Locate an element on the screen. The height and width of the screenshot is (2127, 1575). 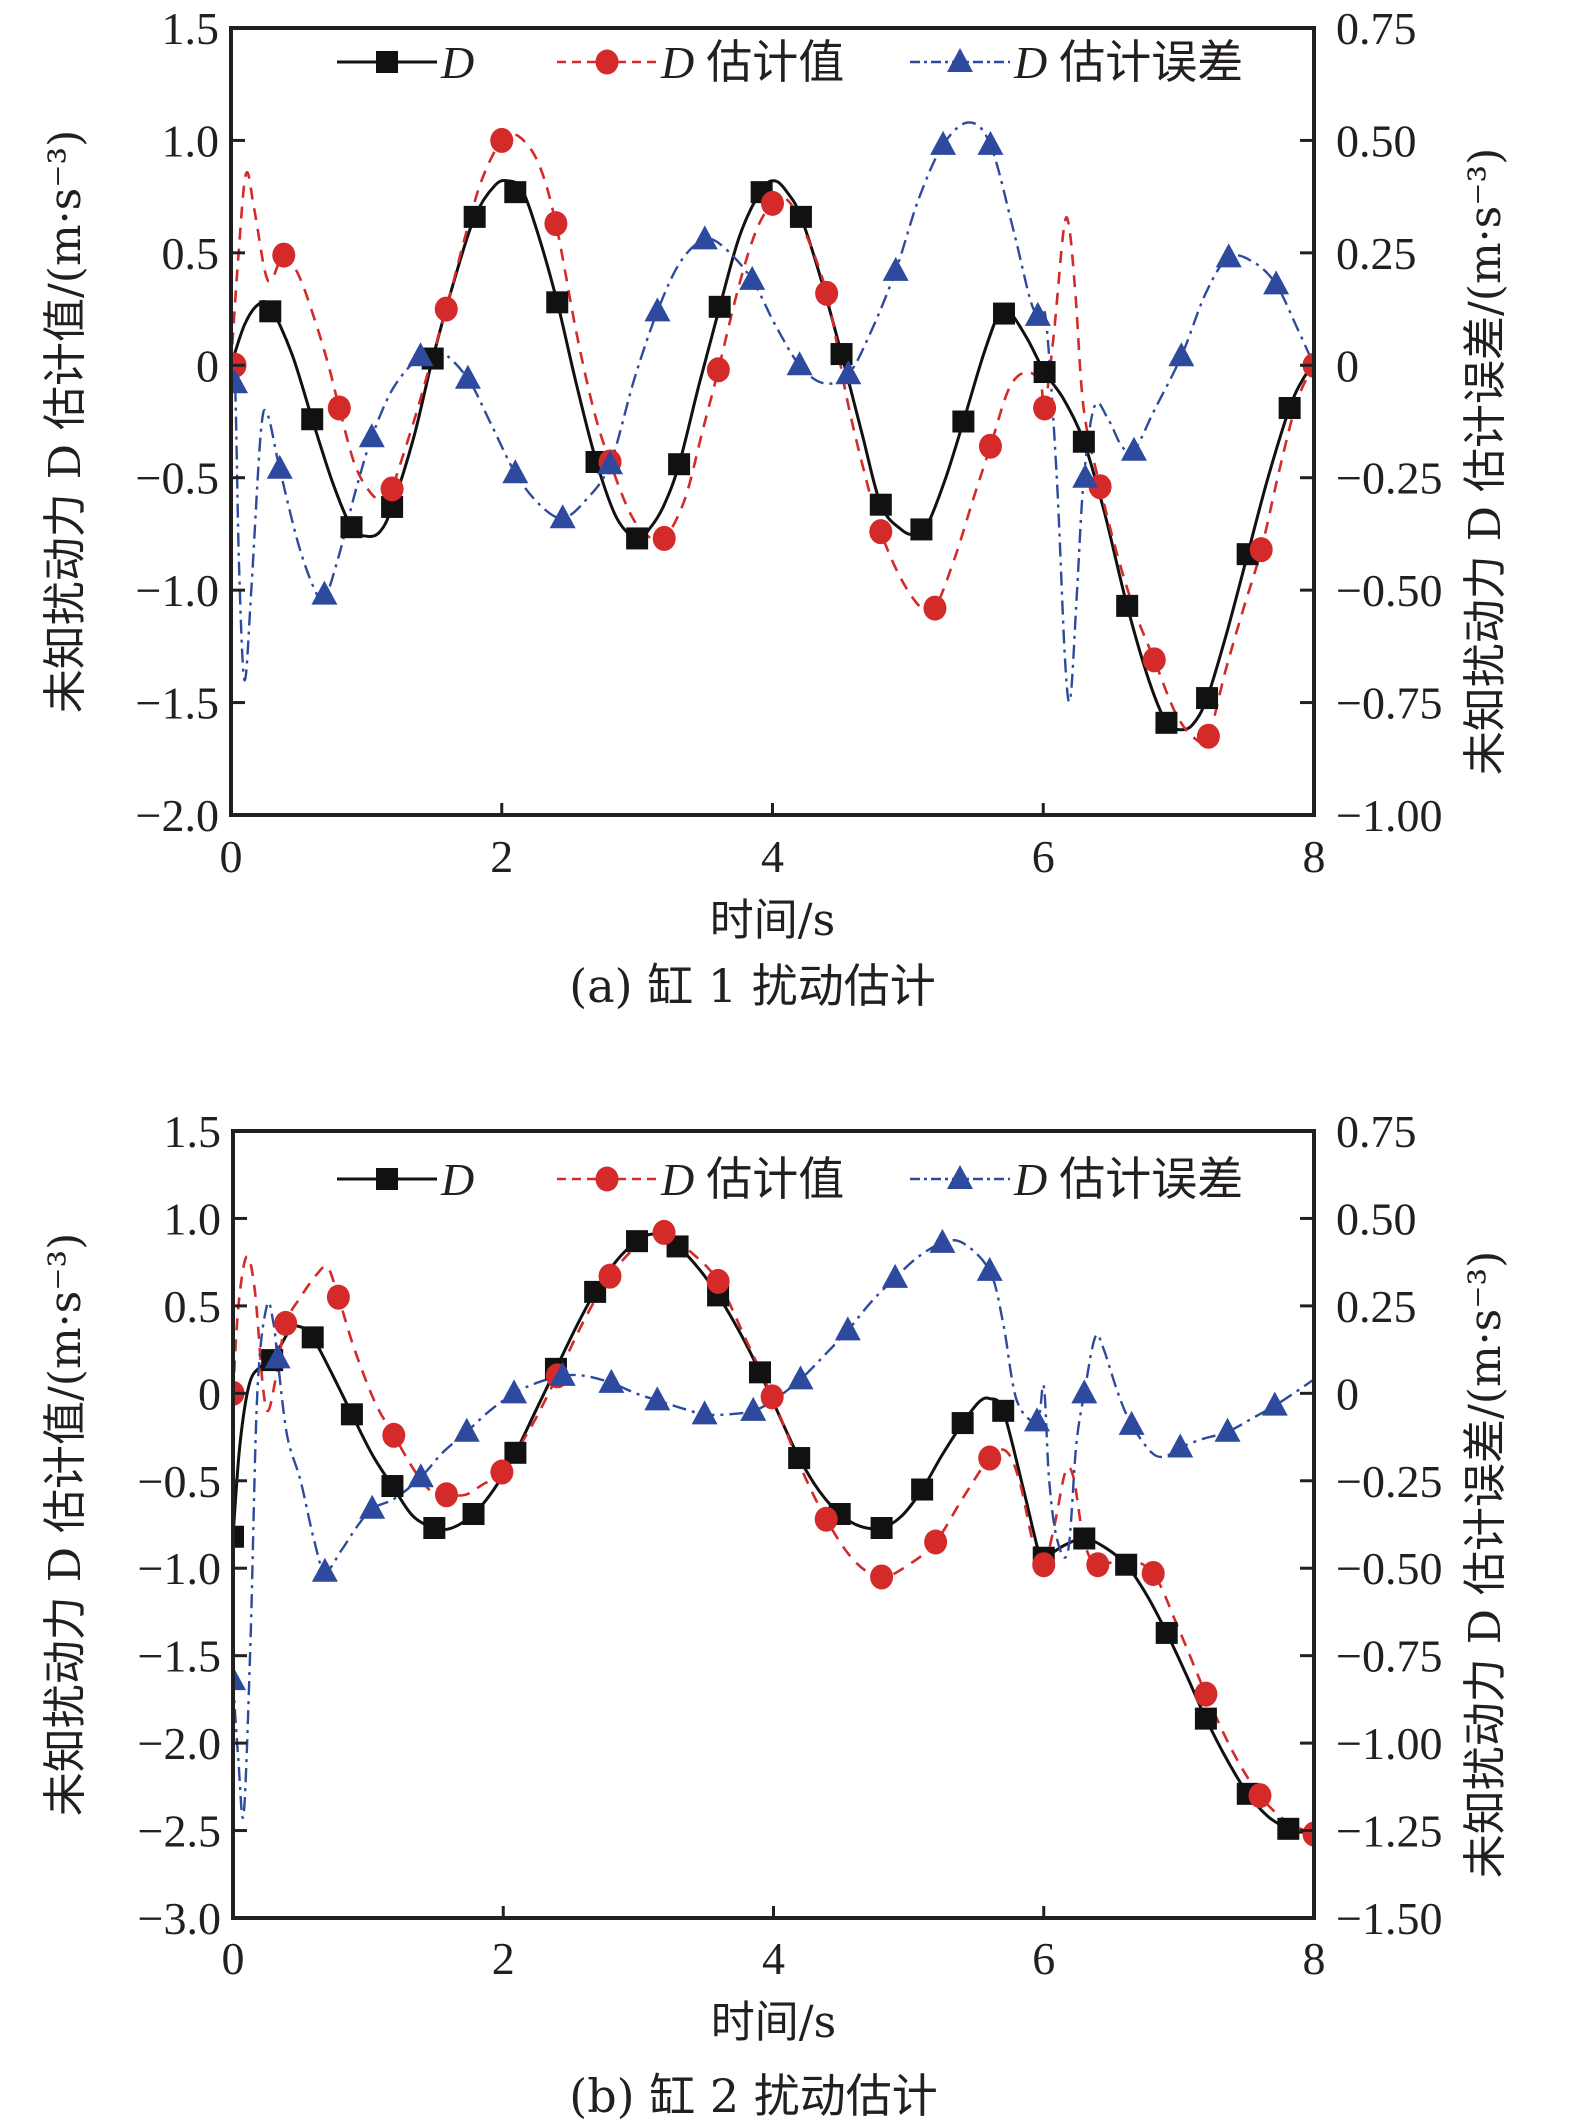
legend-marker-triangle-icon is located at coordinates (960, 60).